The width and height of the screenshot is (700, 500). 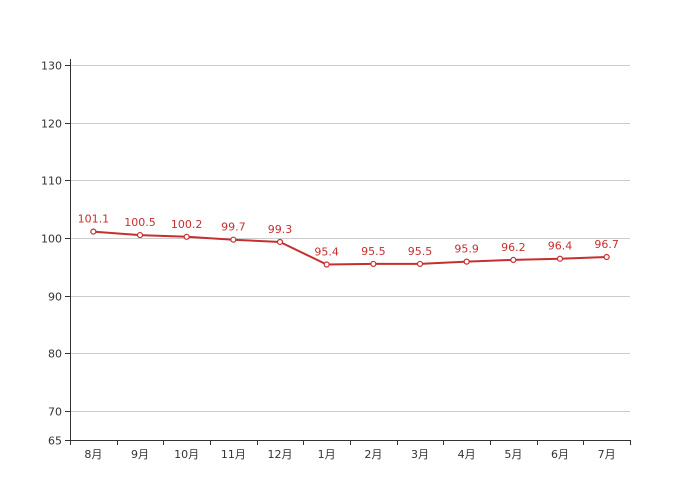 I want to click on y-tick-label: 65, so click(x=55, y=441).